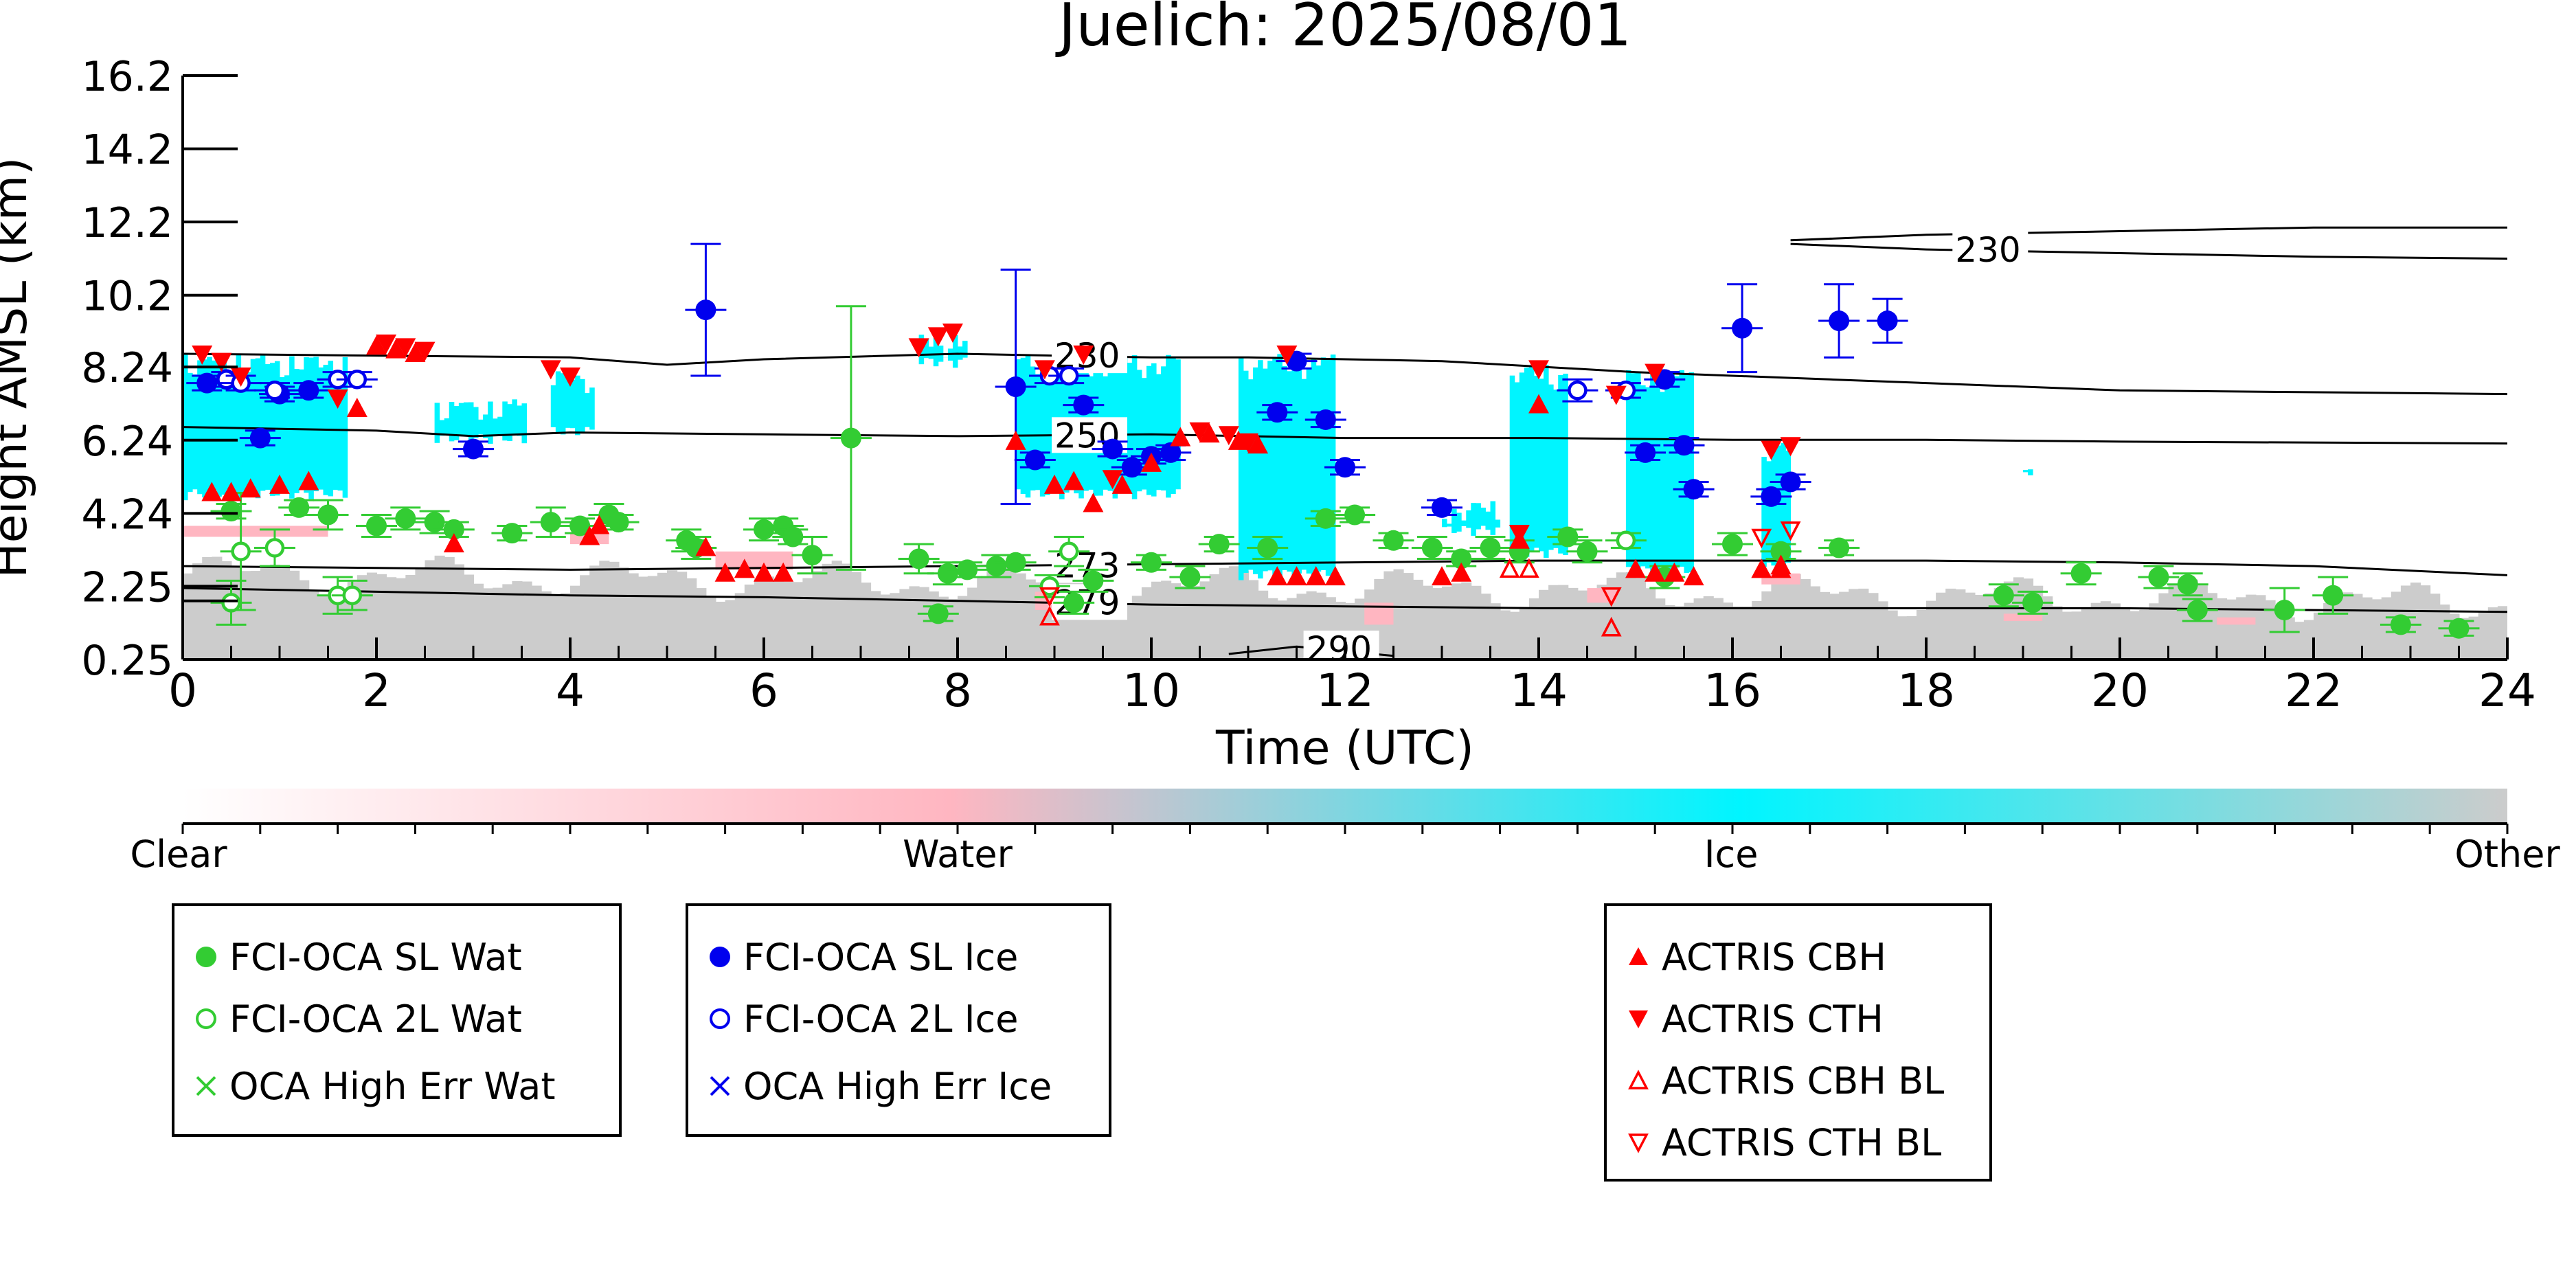 This screenshot has width=2576, height=1288. Describe the element at coordinates (1420, 564) in the screenshot. I see `series-actris-cth-bl` at that location.